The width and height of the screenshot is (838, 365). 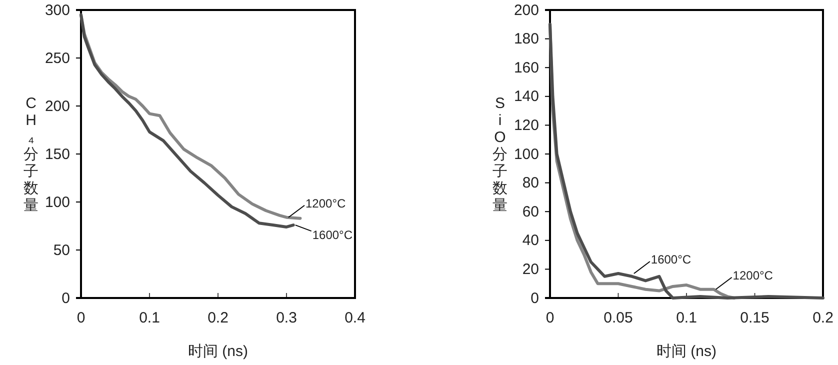 I want to click on y-tick-label: 160, so click(x=526, y=67).